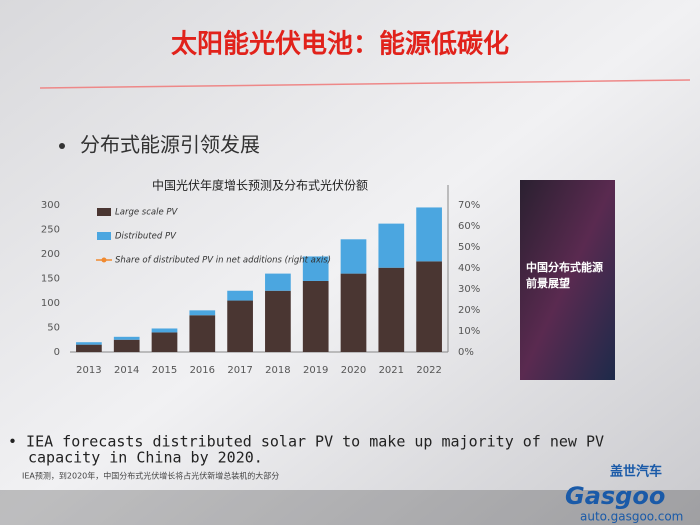 Image resolution: width=700 pixels, height=525 pixels. What do you see at coordinates (365, 84) in the screenshot?
I see `title-rule` at bounding box center [365, 84].